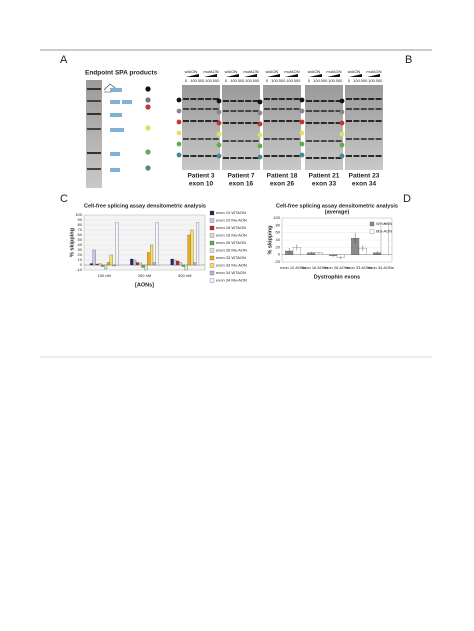  What do you see at coordinates (282, 176) in the screenshot?
I see `gel-patient: Patient 18` at bounding box center [282, 176].